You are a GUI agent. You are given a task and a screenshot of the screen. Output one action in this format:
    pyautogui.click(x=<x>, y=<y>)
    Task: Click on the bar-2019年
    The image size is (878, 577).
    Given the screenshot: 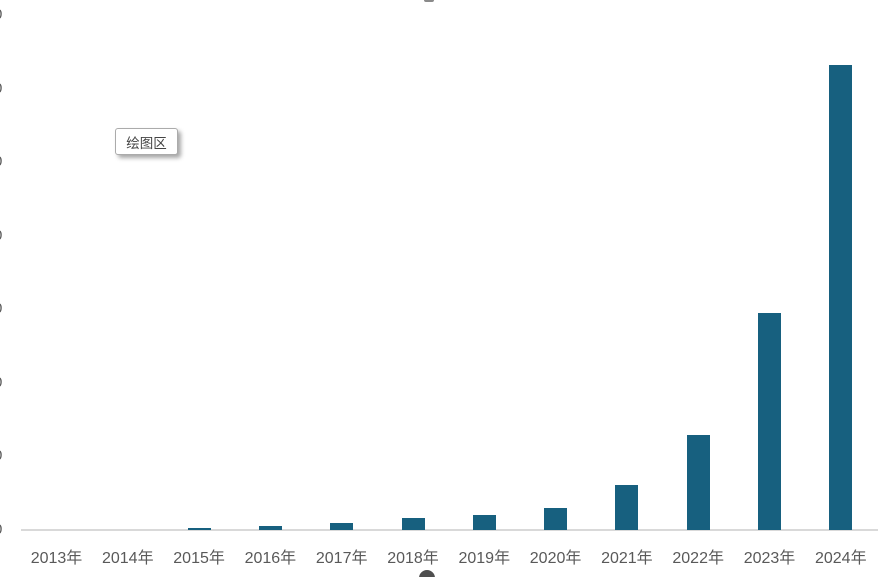 What is the action you would take?
    pyautogui.click(x=484, y=522)
    